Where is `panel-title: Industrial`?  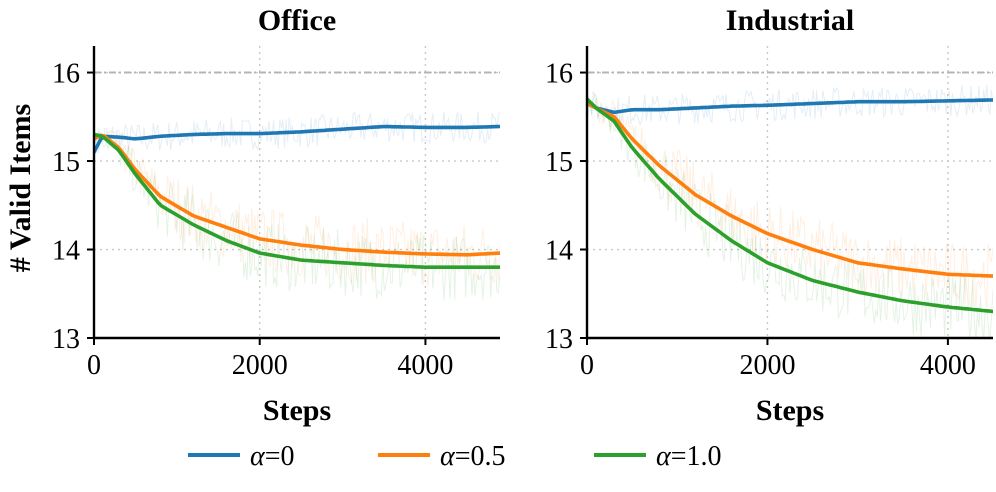 panel-title: Industrial is located at coordinates (790, 20).